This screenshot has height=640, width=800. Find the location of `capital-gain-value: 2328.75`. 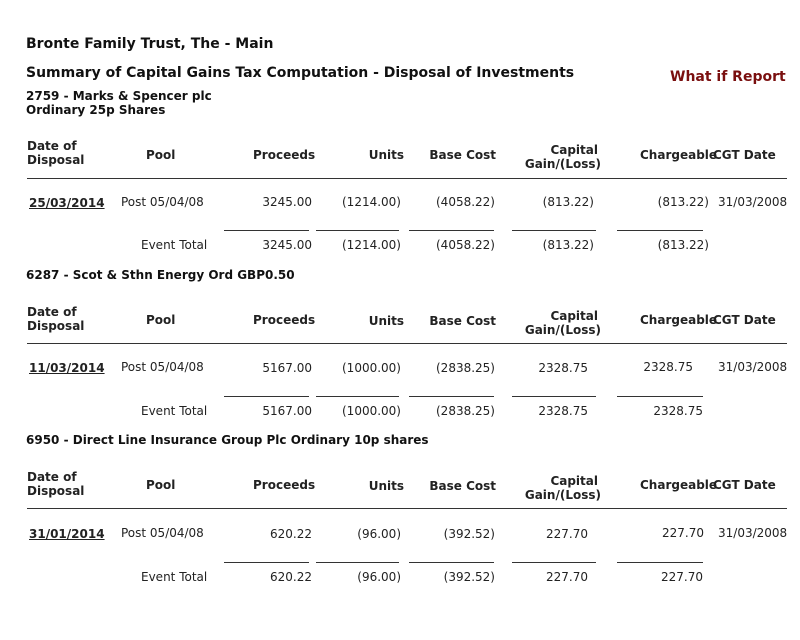

capital-gain-value: 2328.75 is located at coordinates (563, 368).